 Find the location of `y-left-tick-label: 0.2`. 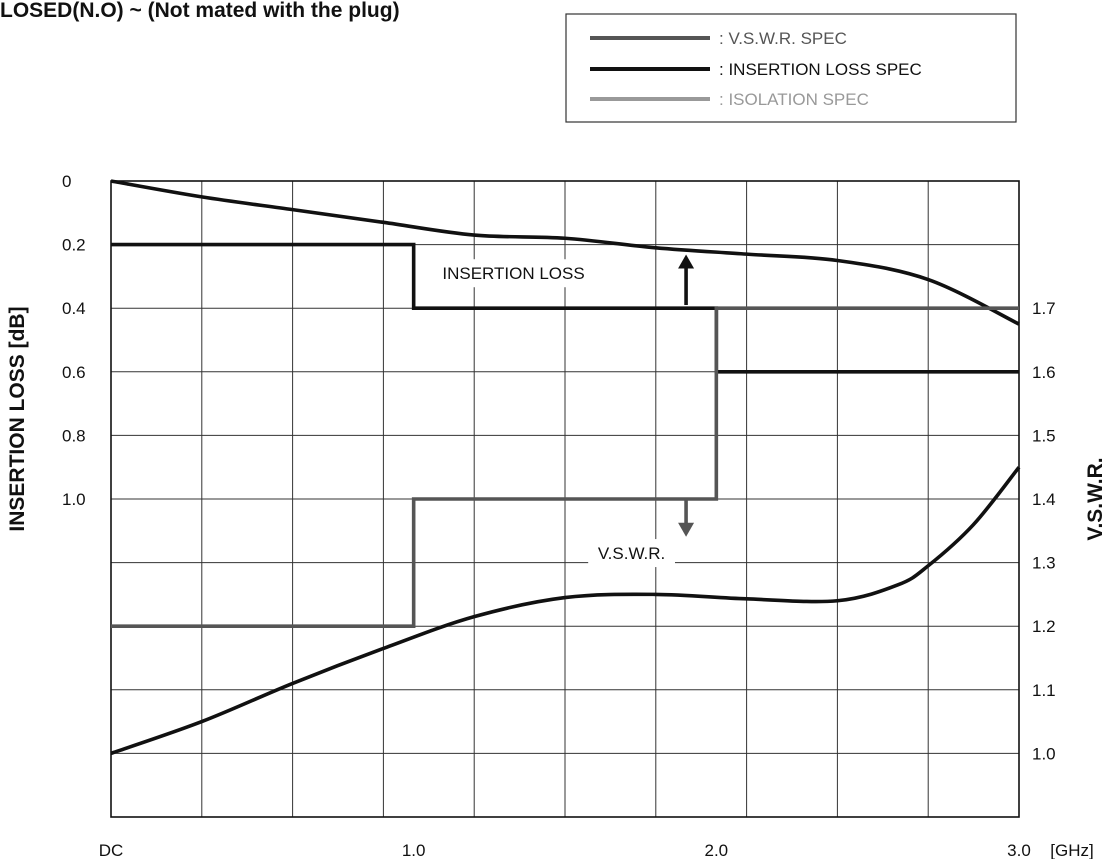

y-left-tick-label: 0.2 is located at coordinates (74, 245).